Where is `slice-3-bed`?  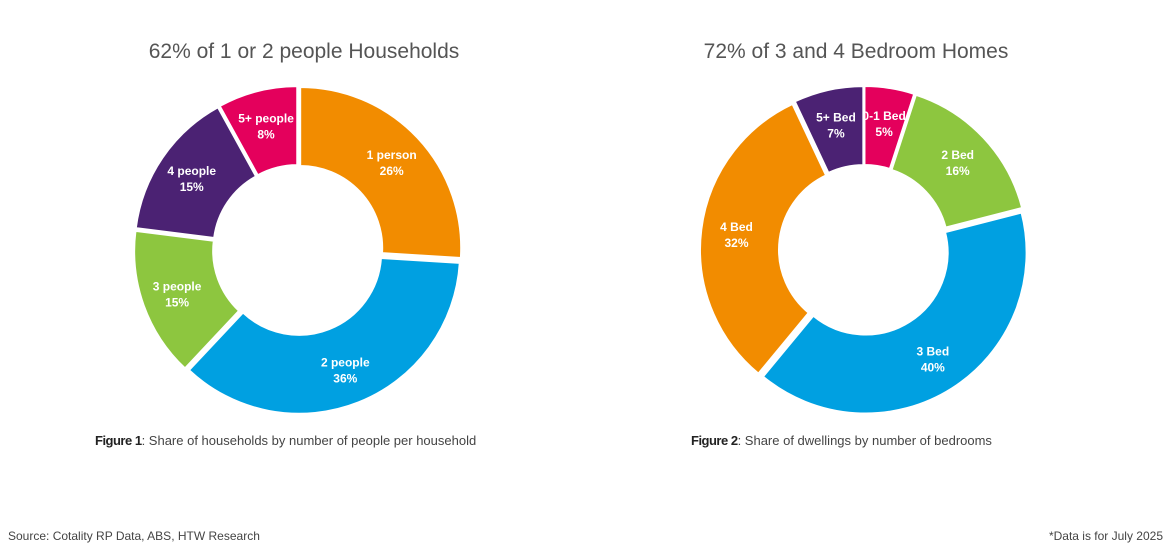 slice-3-bed is located at coordinates (894, 313).